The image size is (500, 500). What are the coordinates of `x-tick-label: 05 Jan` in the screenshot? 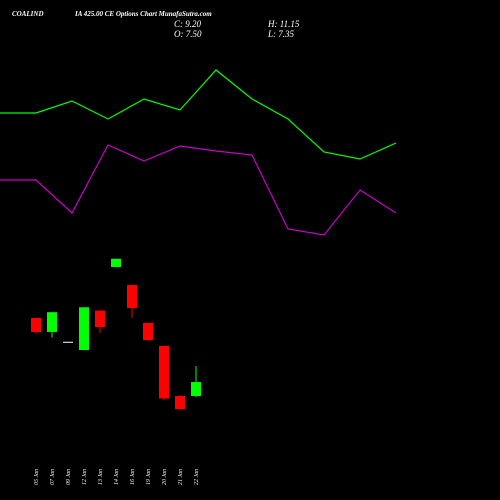 It's located at (37, 477).